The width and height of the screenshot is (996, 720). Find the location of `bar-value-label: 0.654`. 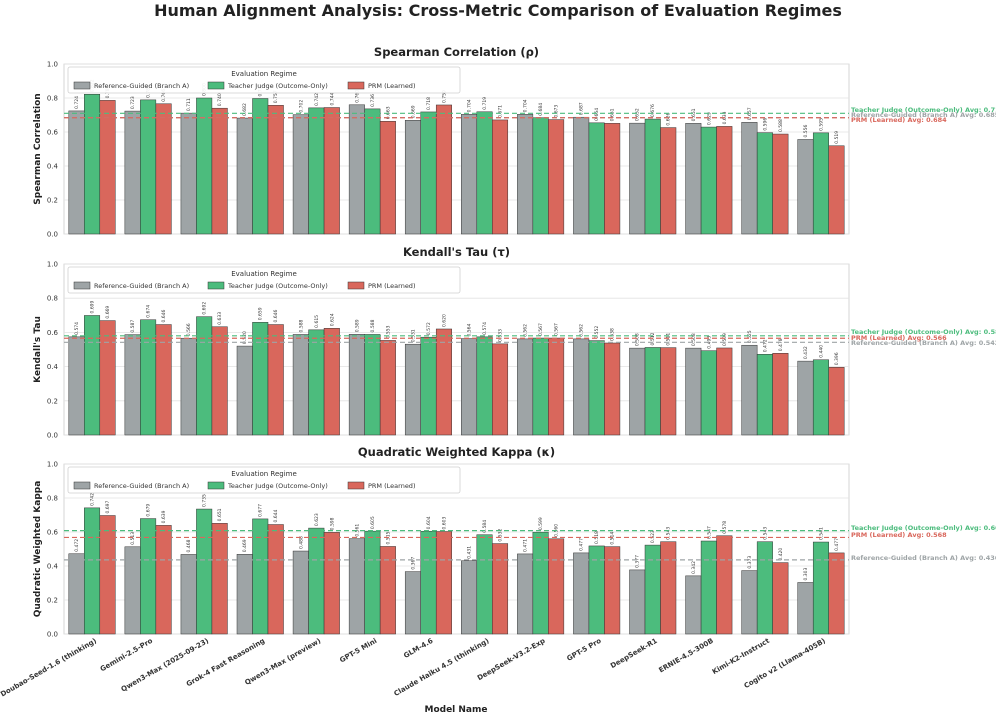

bar-value-label: 0.654 is located at coordinates (597, 114).